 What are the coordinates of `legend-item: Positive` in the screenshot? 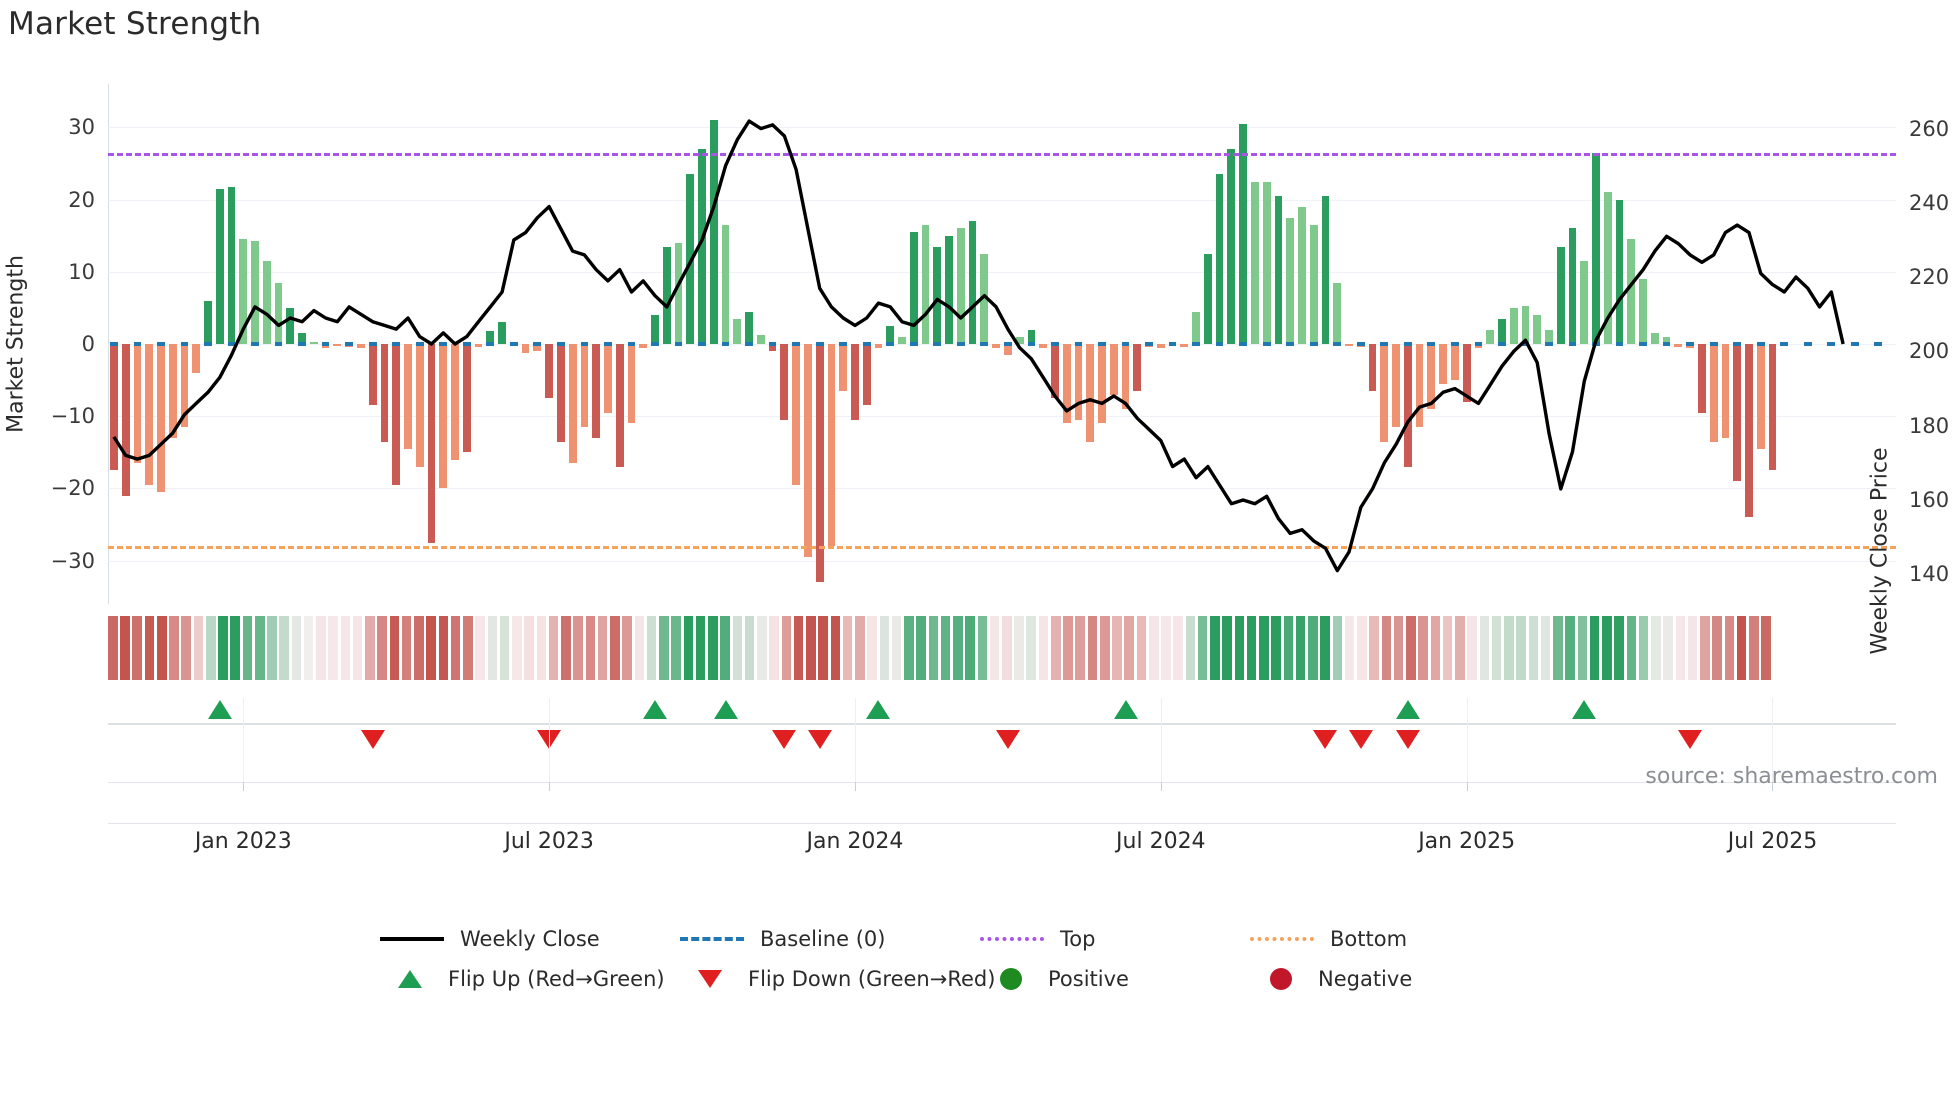 It's located at (1054, 979).